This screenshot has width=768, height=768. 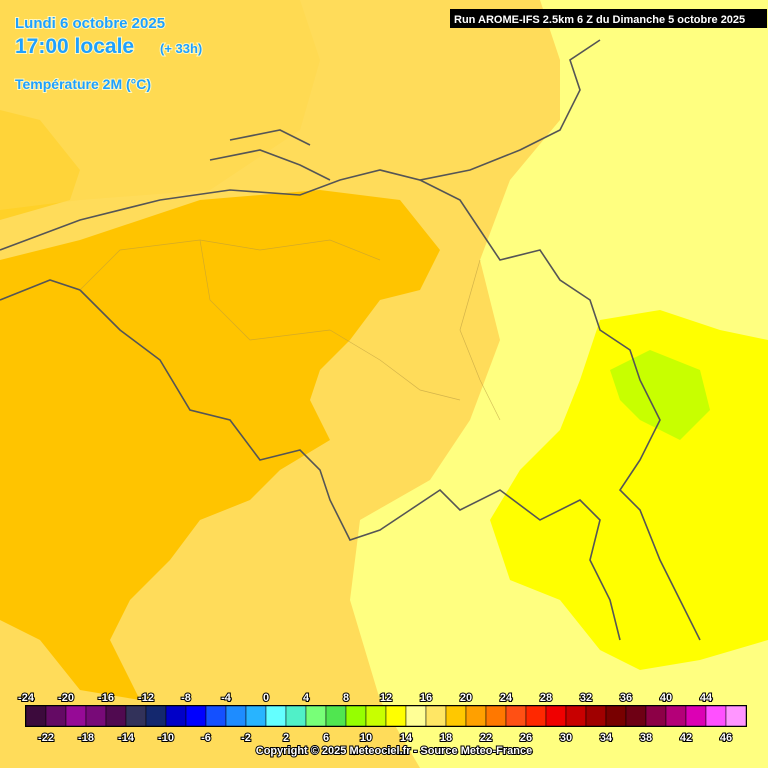 What do you see at coordinates (446, 738) in the screenshot?
I see `legend-label: 18` at bounding box center [446, 738].